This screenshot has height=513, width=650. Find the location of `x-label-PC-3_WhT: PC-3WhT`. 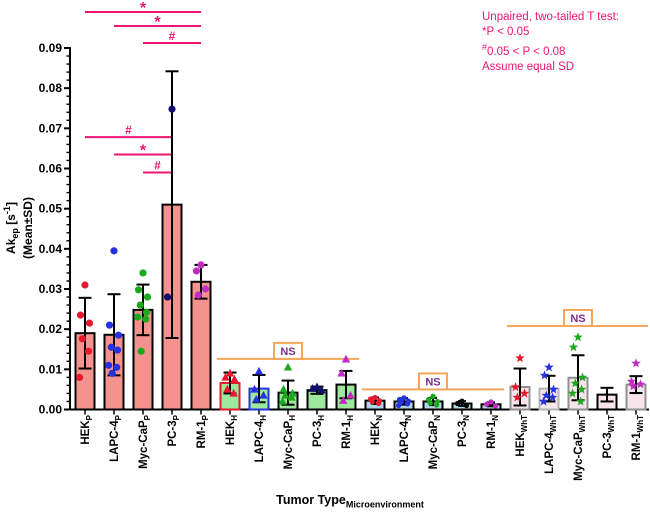

x-label-PC-3_WhT: PC-3WhT is located at coordinates (609, 437).